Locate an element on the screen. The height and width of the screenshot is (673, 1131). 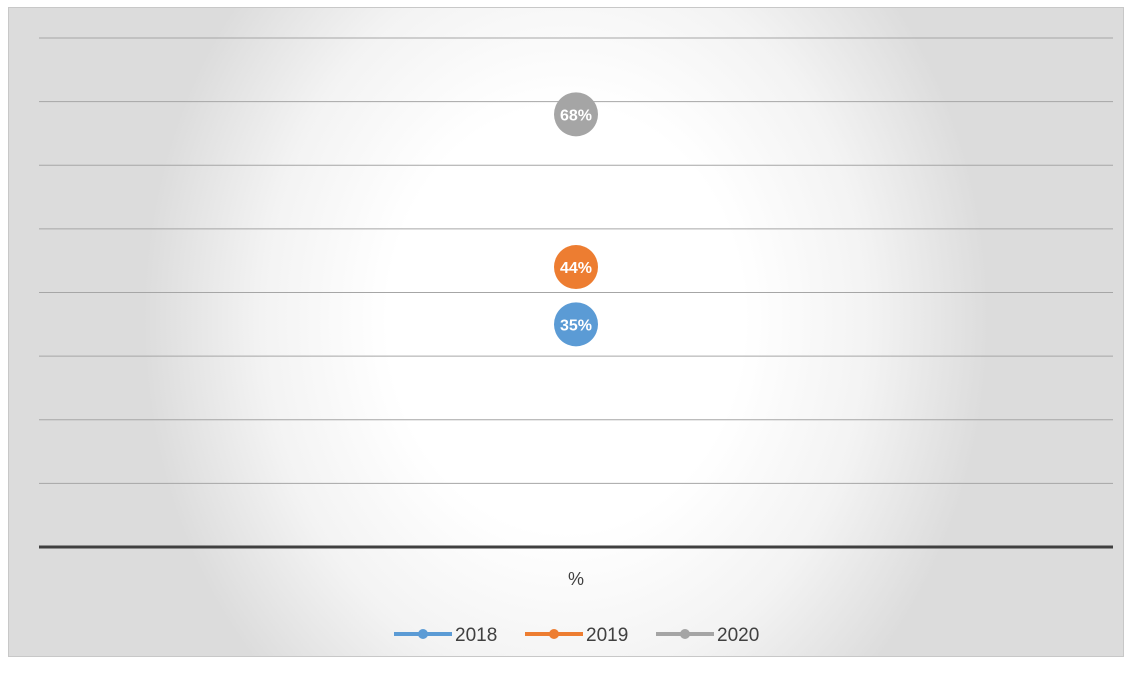
legend-marker-2018 is located at coordinates (423, 634).